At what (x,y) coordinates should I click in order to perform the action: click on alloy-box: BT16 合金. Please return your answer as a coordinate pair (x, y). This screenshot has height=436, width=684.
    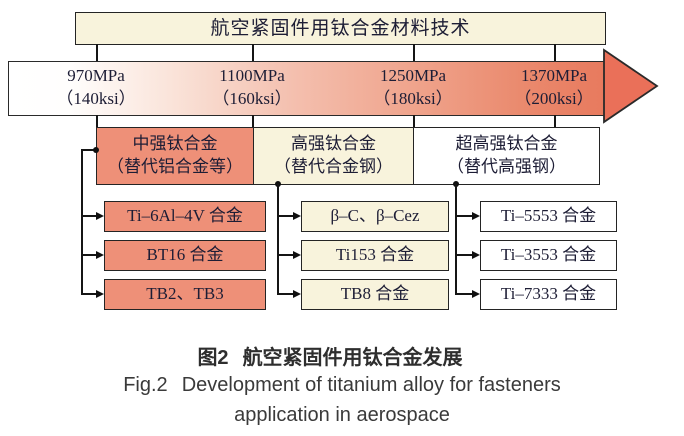
    Looking at the image, I should click on (185, 255).